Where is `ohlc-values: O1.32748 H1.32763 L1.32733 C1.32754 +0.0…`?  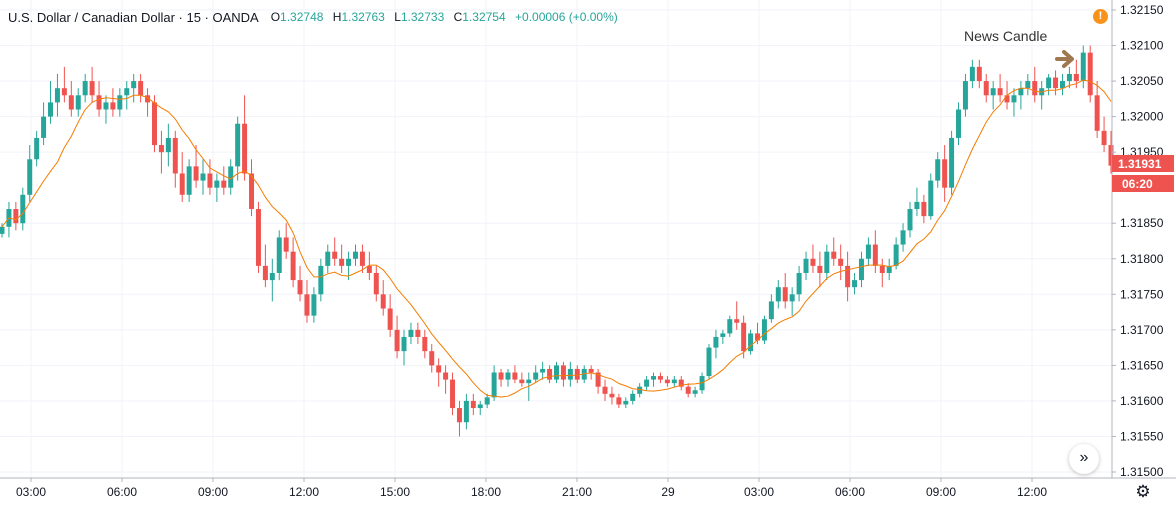
ohlc-values: O1.32748 H1.32763 L1.32733 C1.32754 +0.0… is located at coordinates (447, 17).